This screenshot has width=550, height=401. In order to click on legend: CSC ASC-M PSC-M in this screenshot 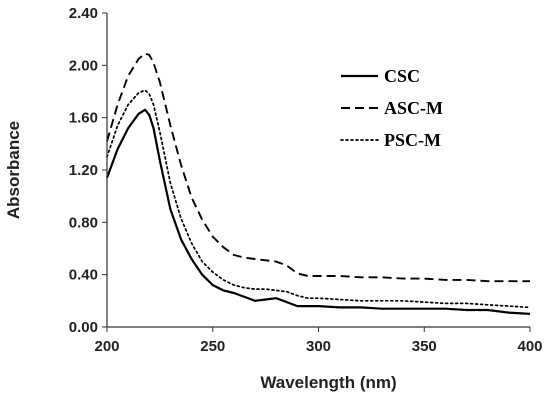, I will do `click(391, 108)`.